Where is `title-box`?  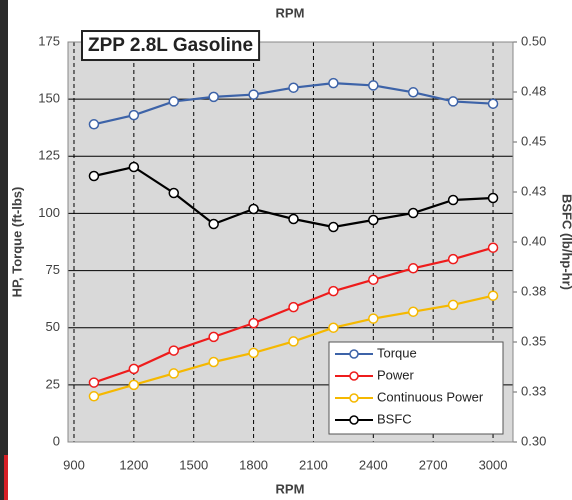 title-box is located at coordinates (171, 46).